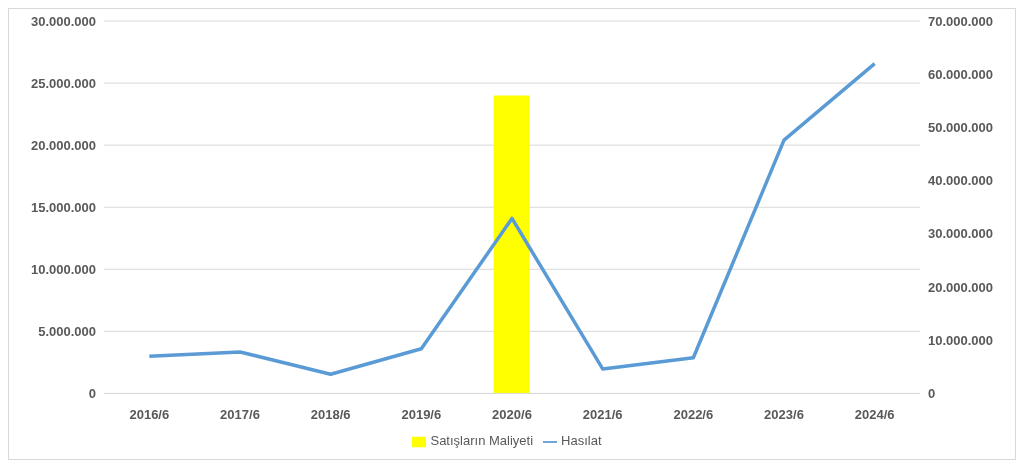 The image size is (1024, 468). I want to click on x-tick-label: 2017/6, so click(240, 414).